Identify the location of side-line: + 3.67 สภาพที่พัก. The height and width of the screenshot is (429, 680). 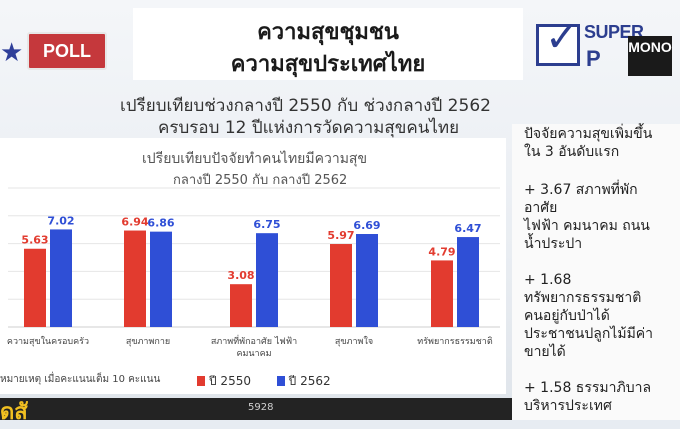
(581, 190).